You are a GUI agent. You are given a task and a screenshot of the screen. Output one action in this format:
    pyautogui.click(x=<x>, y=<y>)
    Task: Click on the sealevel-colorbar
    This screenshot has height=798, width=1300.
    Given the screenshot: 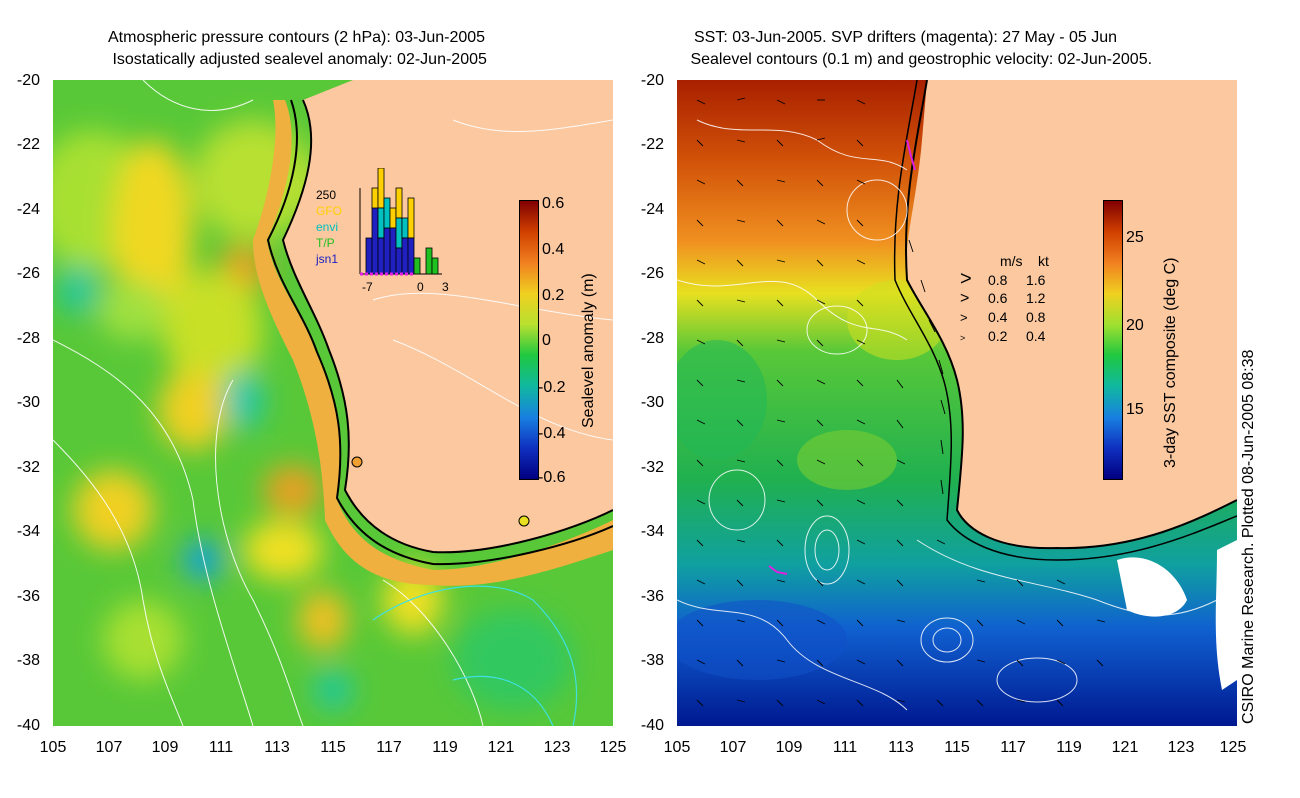 What is the action you would take?
    pyautogui.click(x=529, y=340)
    